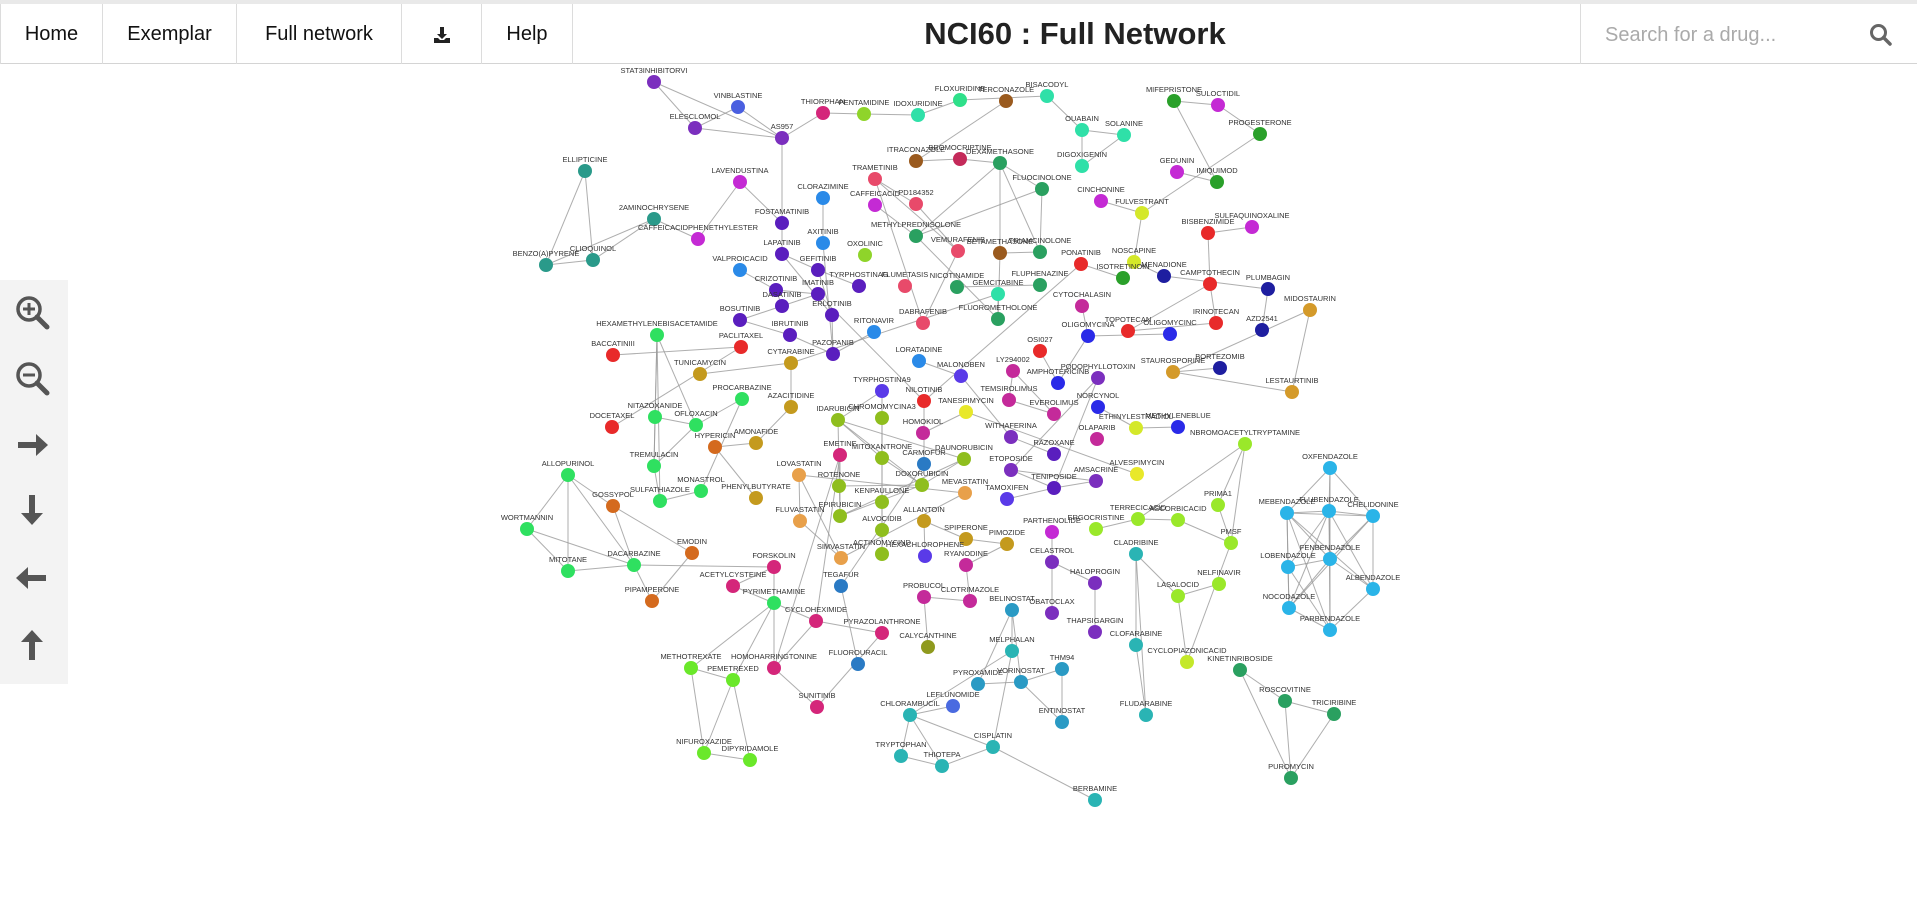 This screenshot has width=1917, height=920. I want to click on drug-node: PENTAMIDINE, so click(864, 109).